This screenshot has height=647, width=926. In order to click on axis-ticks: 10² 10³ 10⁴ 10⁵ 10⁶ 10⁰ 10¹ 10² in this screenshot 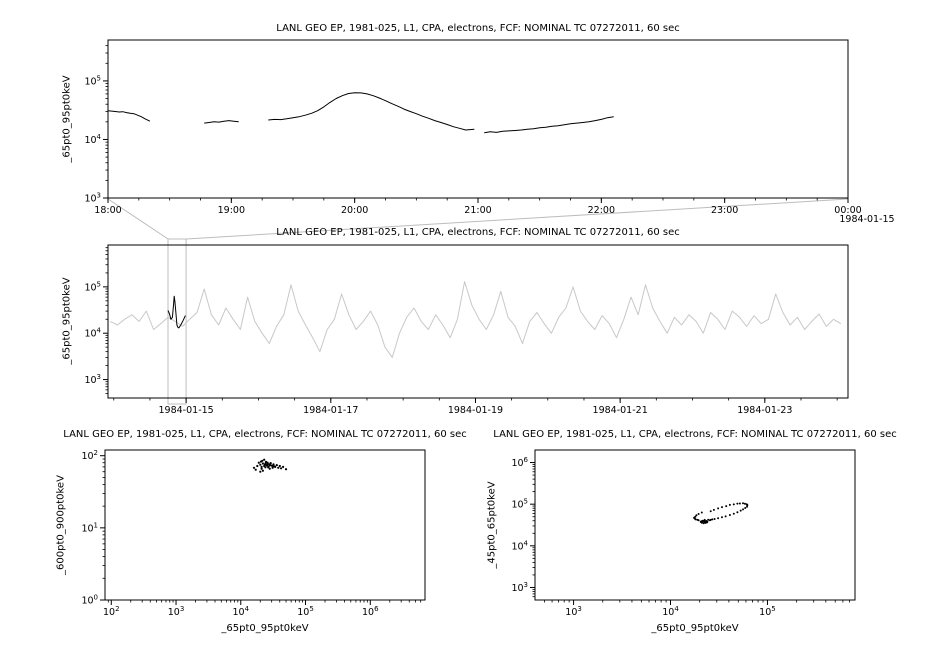, I will do `click(251, 533)`.